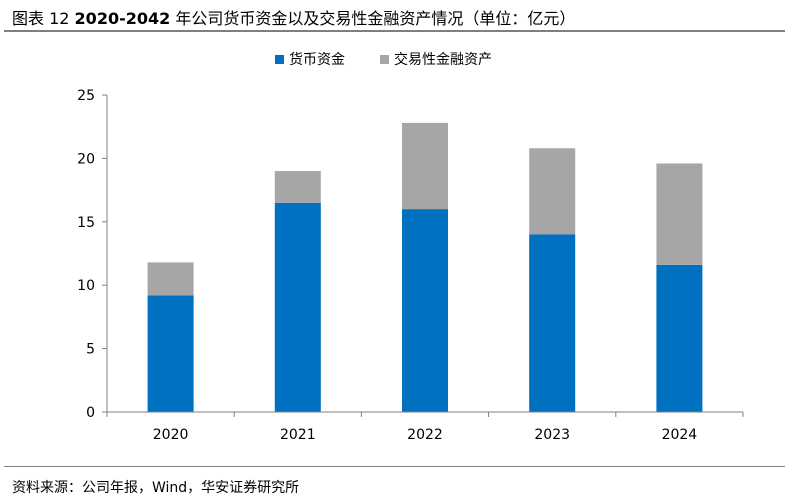  I want to click on legend: 货币资金 交易性金融资产, so click(383, 59).